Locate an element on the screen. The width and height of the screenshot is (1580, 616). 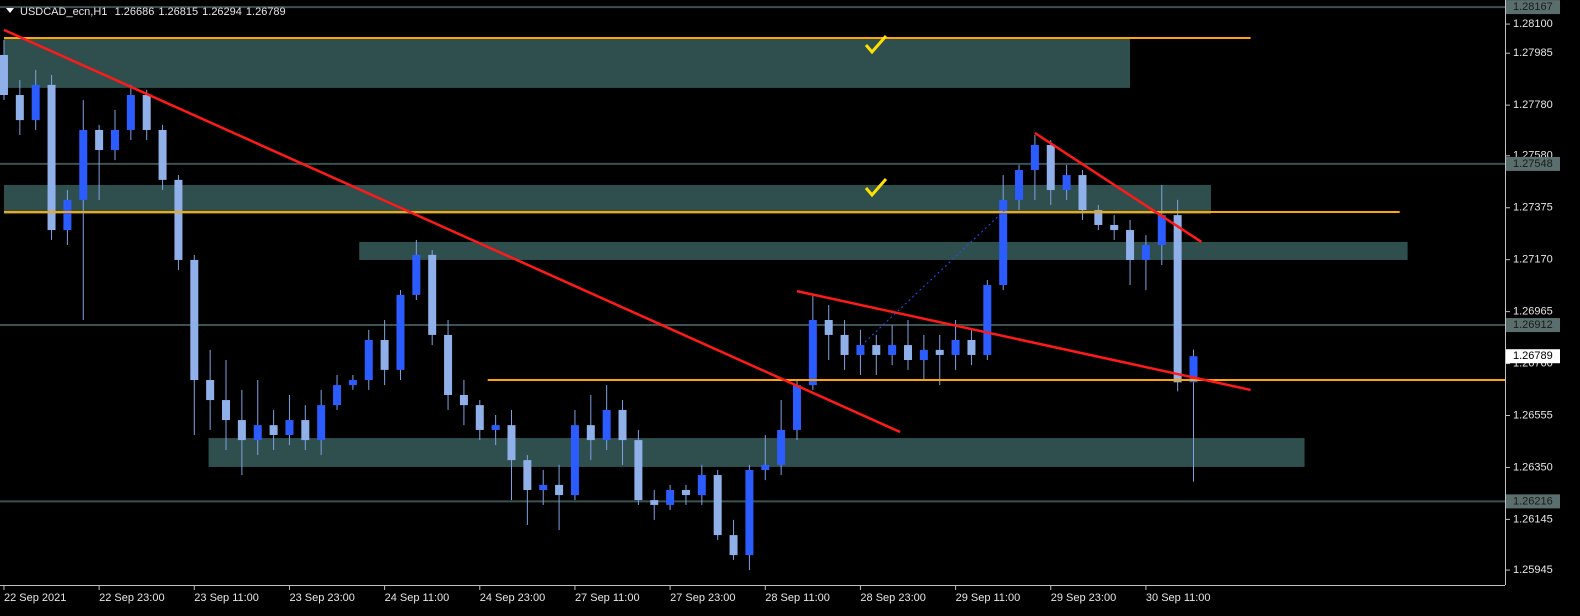
y-tick-label: 1.27375 is located at coordinates (1533, 208).